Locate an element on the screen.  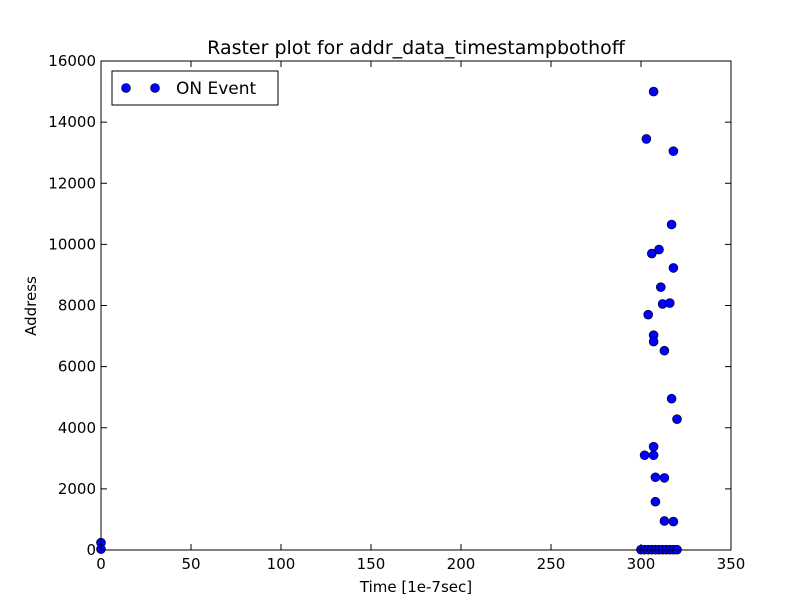
y-tick-label: 4000 is located at coordinates (77, 428).